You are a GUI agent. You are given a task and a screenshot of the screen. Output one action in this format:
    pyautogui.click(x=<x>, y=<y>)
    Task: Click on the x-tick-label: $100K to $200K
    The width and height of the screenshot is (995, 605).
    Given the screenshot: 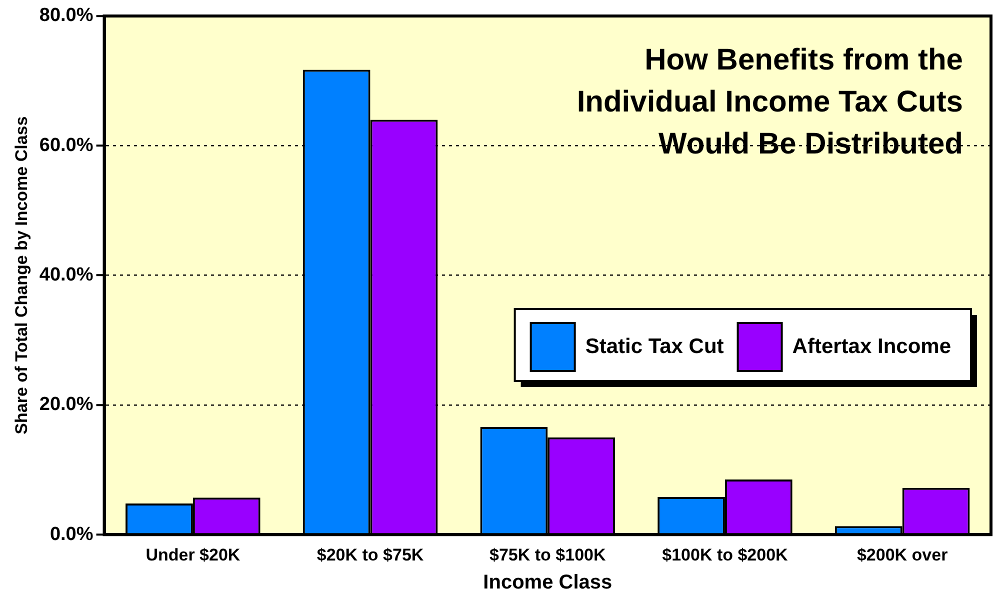 What is the action you would take?
    pyautogui.click(x=725, y=554)
    